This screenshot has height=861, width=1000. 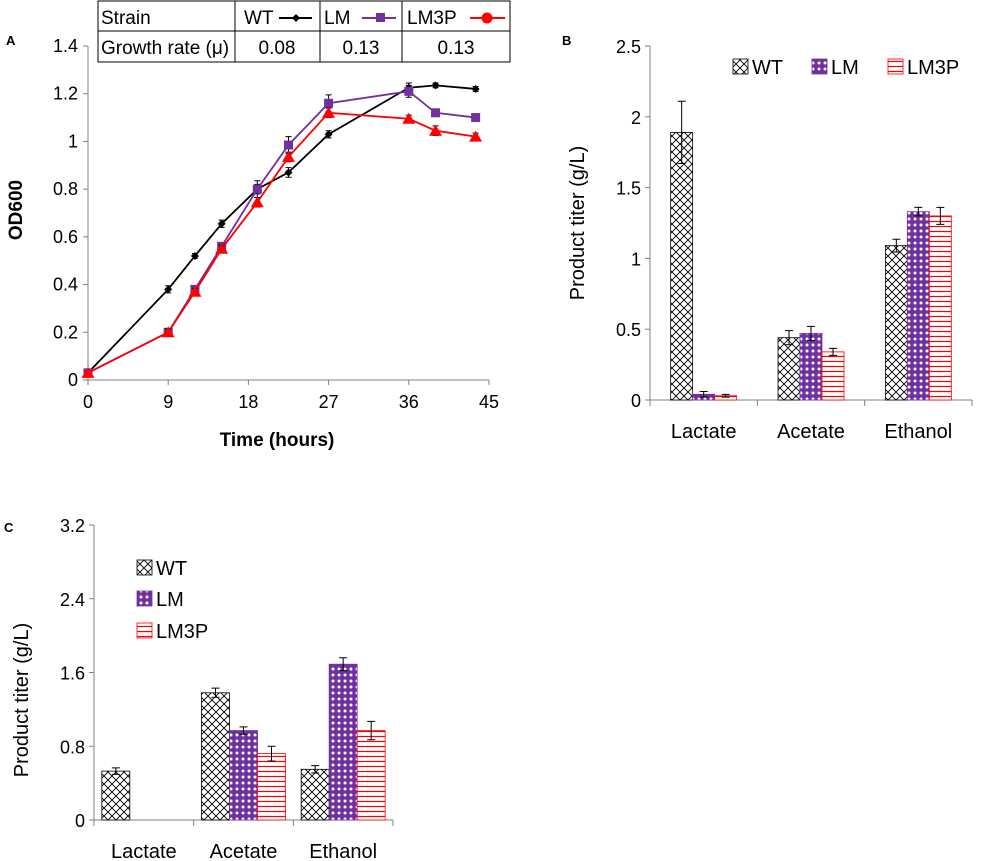 I want to click on panel-b-letter: B, so click(x=566, y=40).